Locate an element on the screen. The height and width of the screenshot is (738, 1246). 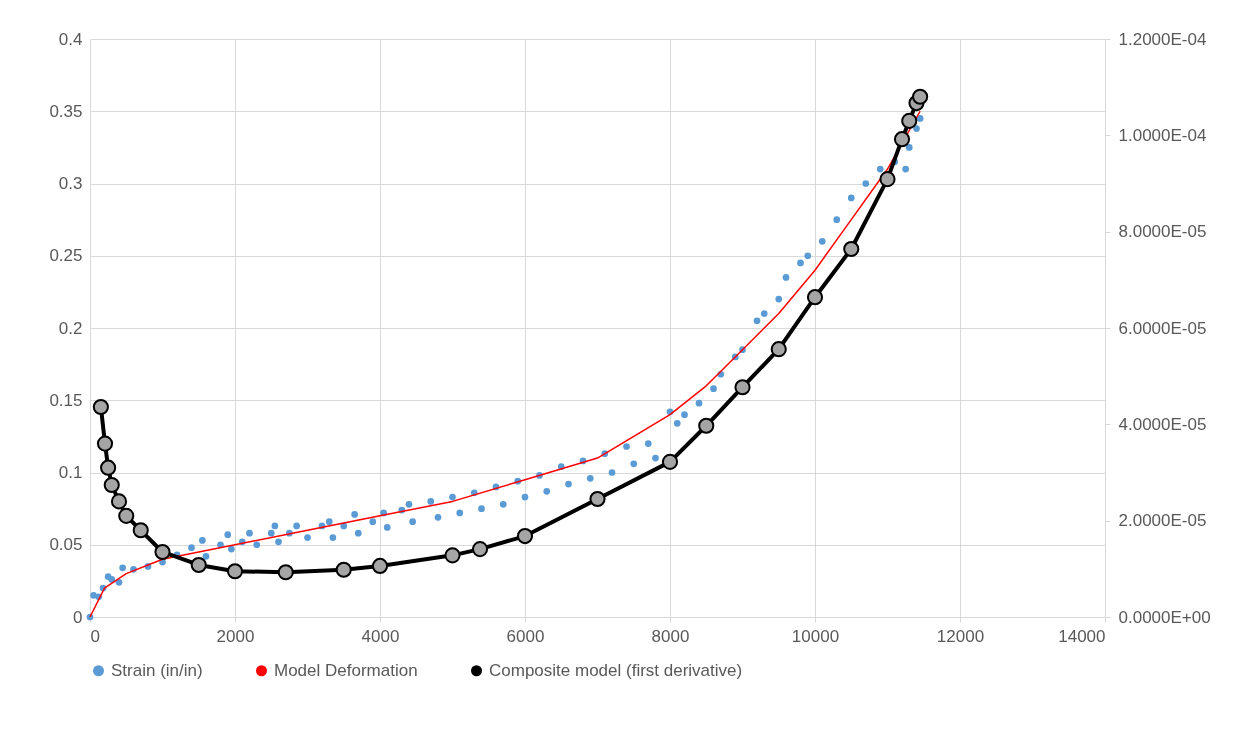
y-tick-label: 0.3 is located at coordinates (70, 183).